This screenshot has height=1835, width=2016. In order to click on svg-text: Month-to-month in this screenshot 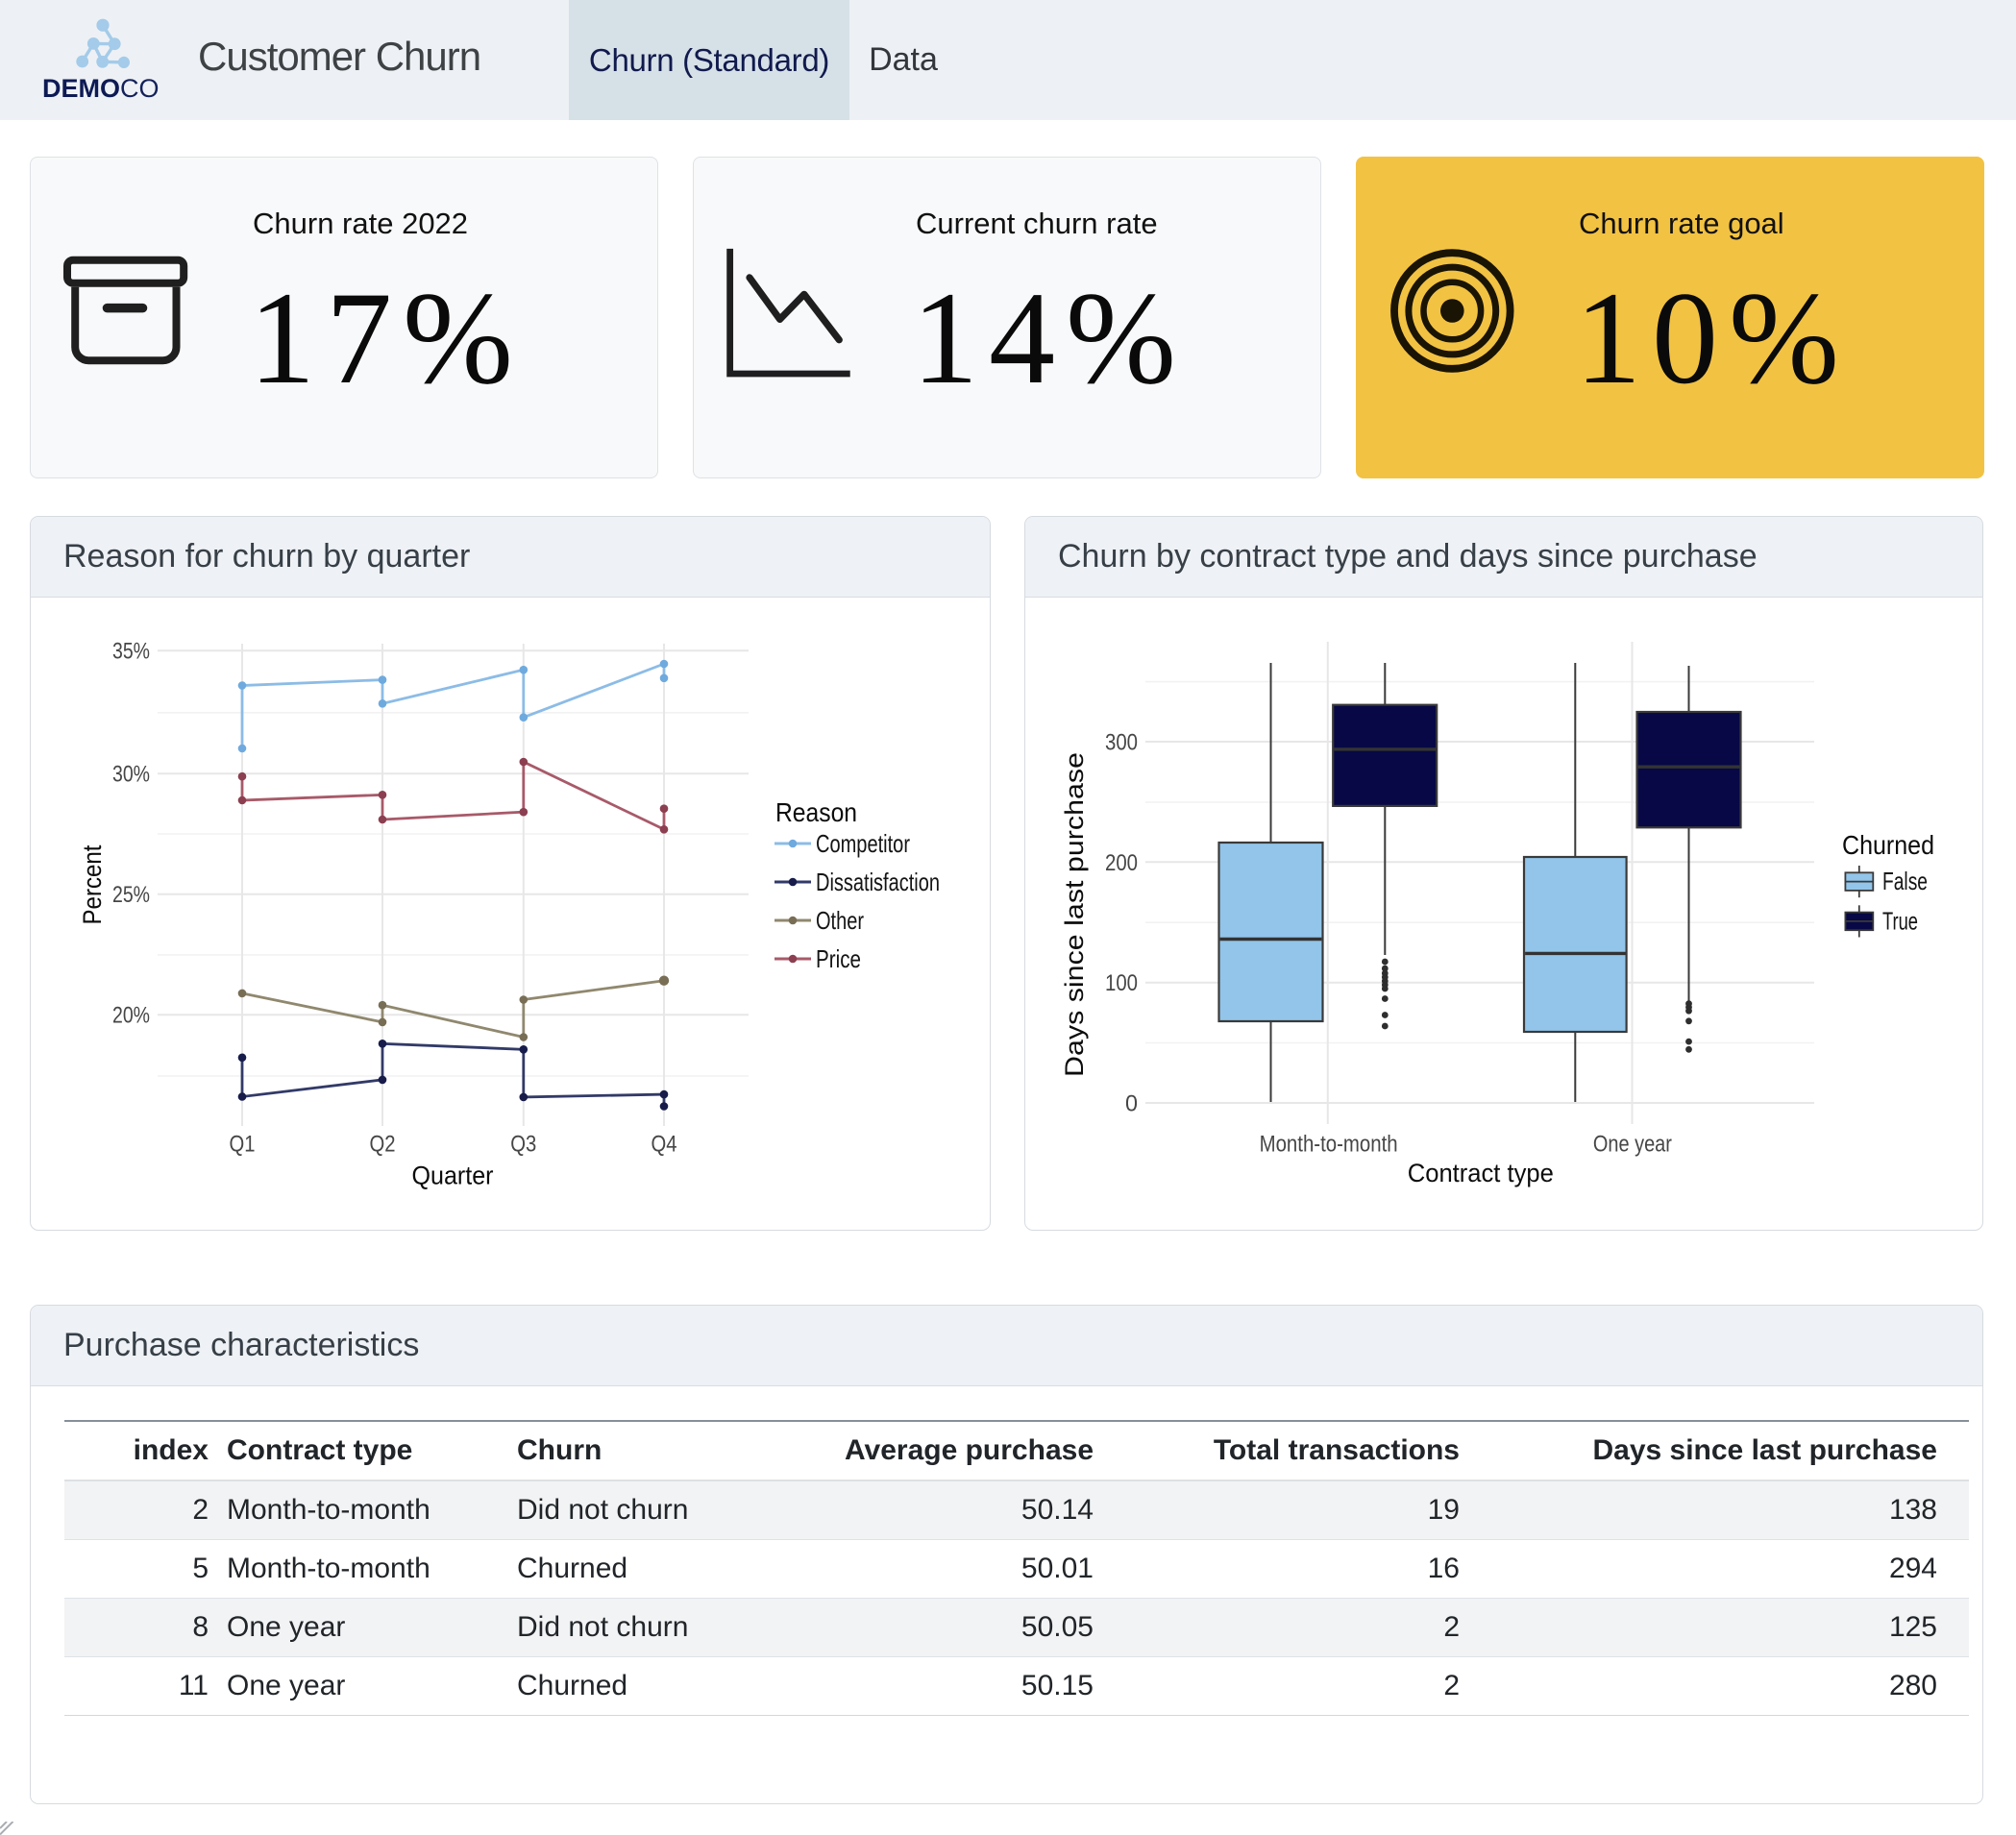, I will do `click(1329, 1145)`.